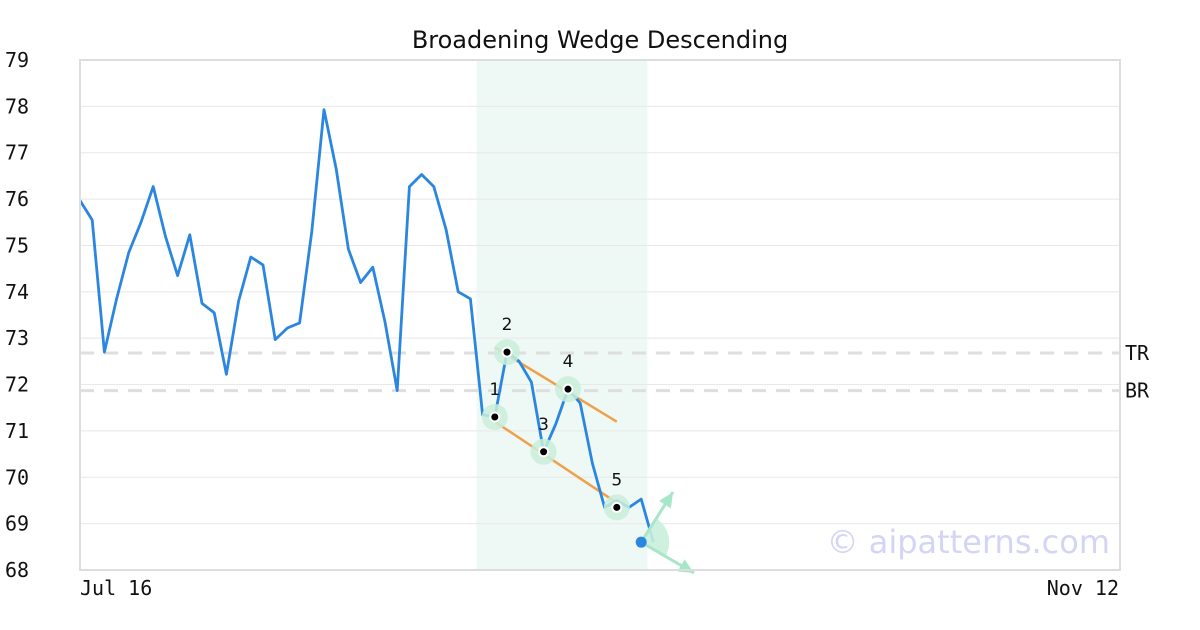 The image size is (1200, 630). What do you see at coordinates (17, 199) in the screenshot?
I see `y-tick-label: 76` at bounding box center [17, 199].